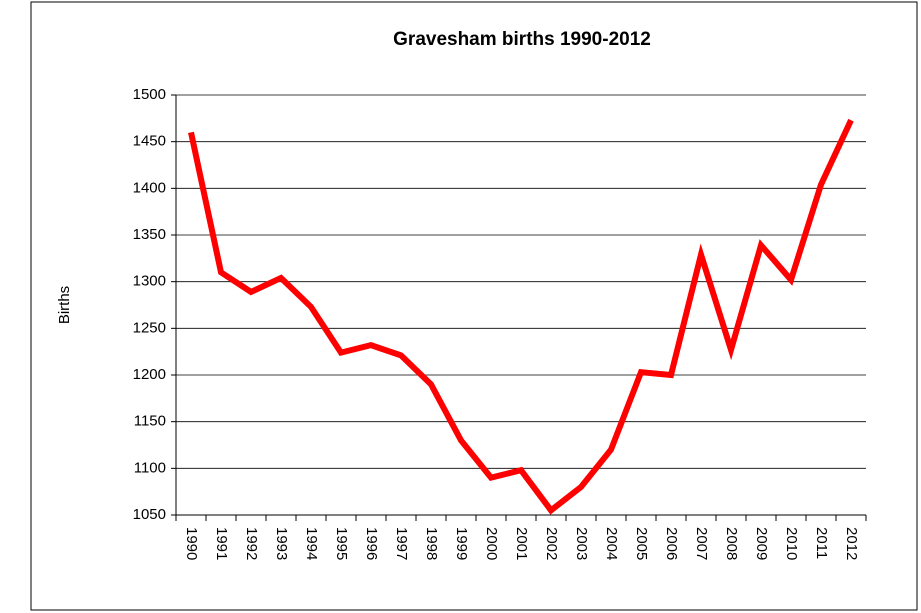  What do you see at coordinates (64, 305) in the screenshot?
I see `y-axis-label: Births` at bounding box center [64, 305].